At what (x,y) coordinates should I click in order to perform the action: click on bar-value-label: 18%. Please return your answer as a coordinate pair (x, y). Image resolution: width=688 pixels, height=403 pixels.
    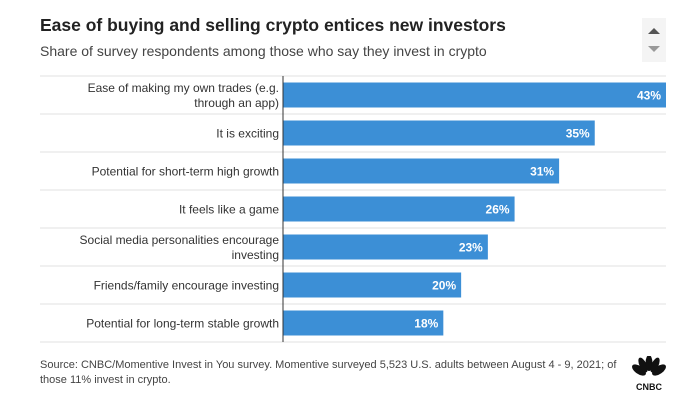
    Looking at the image, I should click on (426, 324).